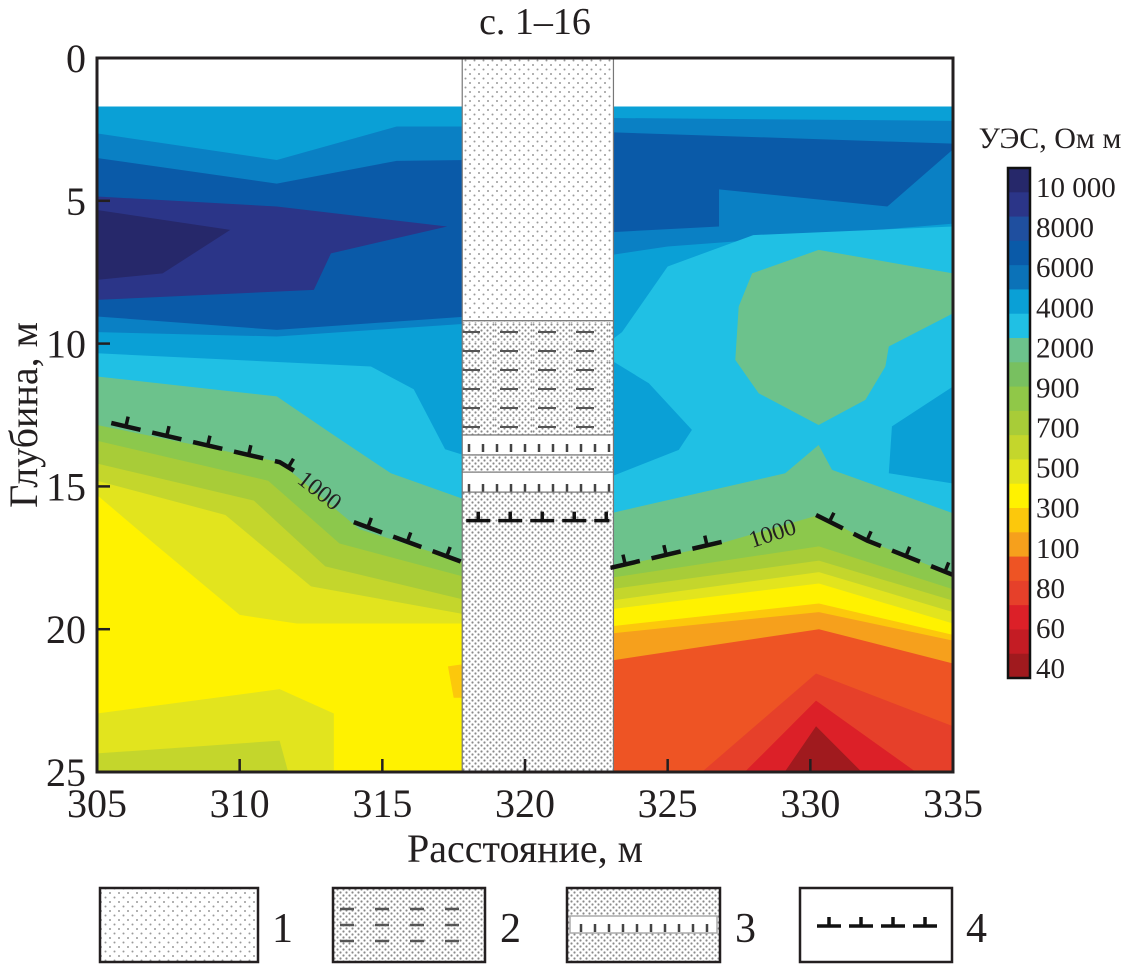 The height and width of the screenshot is (968, 1132). What do you see at coordinates (745, 929) in the screenshot?
I see `legend-label-3: 3` at bounding box center [745, 929].